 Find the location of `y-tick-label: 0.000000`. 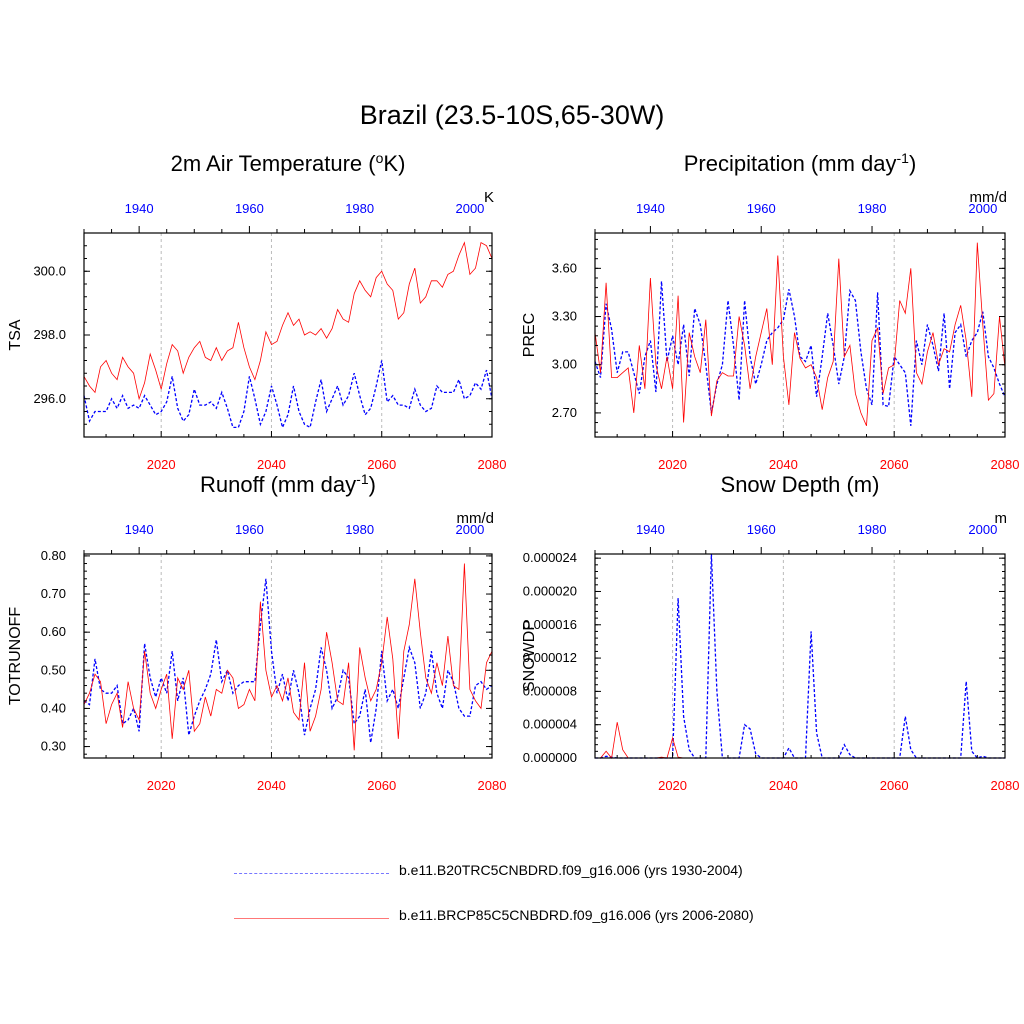

y-tick-label: 0.000000 is located at coordinates (550, 757).